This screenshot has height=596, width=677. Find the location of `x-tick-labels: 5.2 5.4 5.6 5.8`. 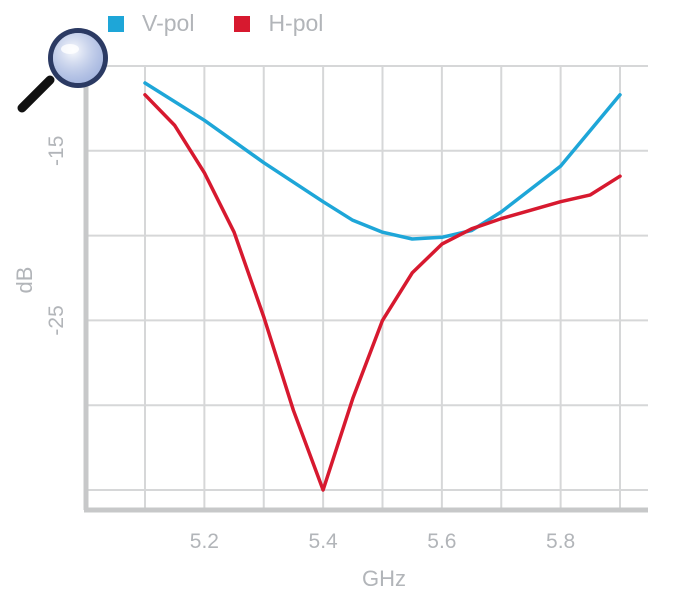

x-tick-labels: 5.2 5.4 5.6 5.8 is located at coordinates (382, 541).